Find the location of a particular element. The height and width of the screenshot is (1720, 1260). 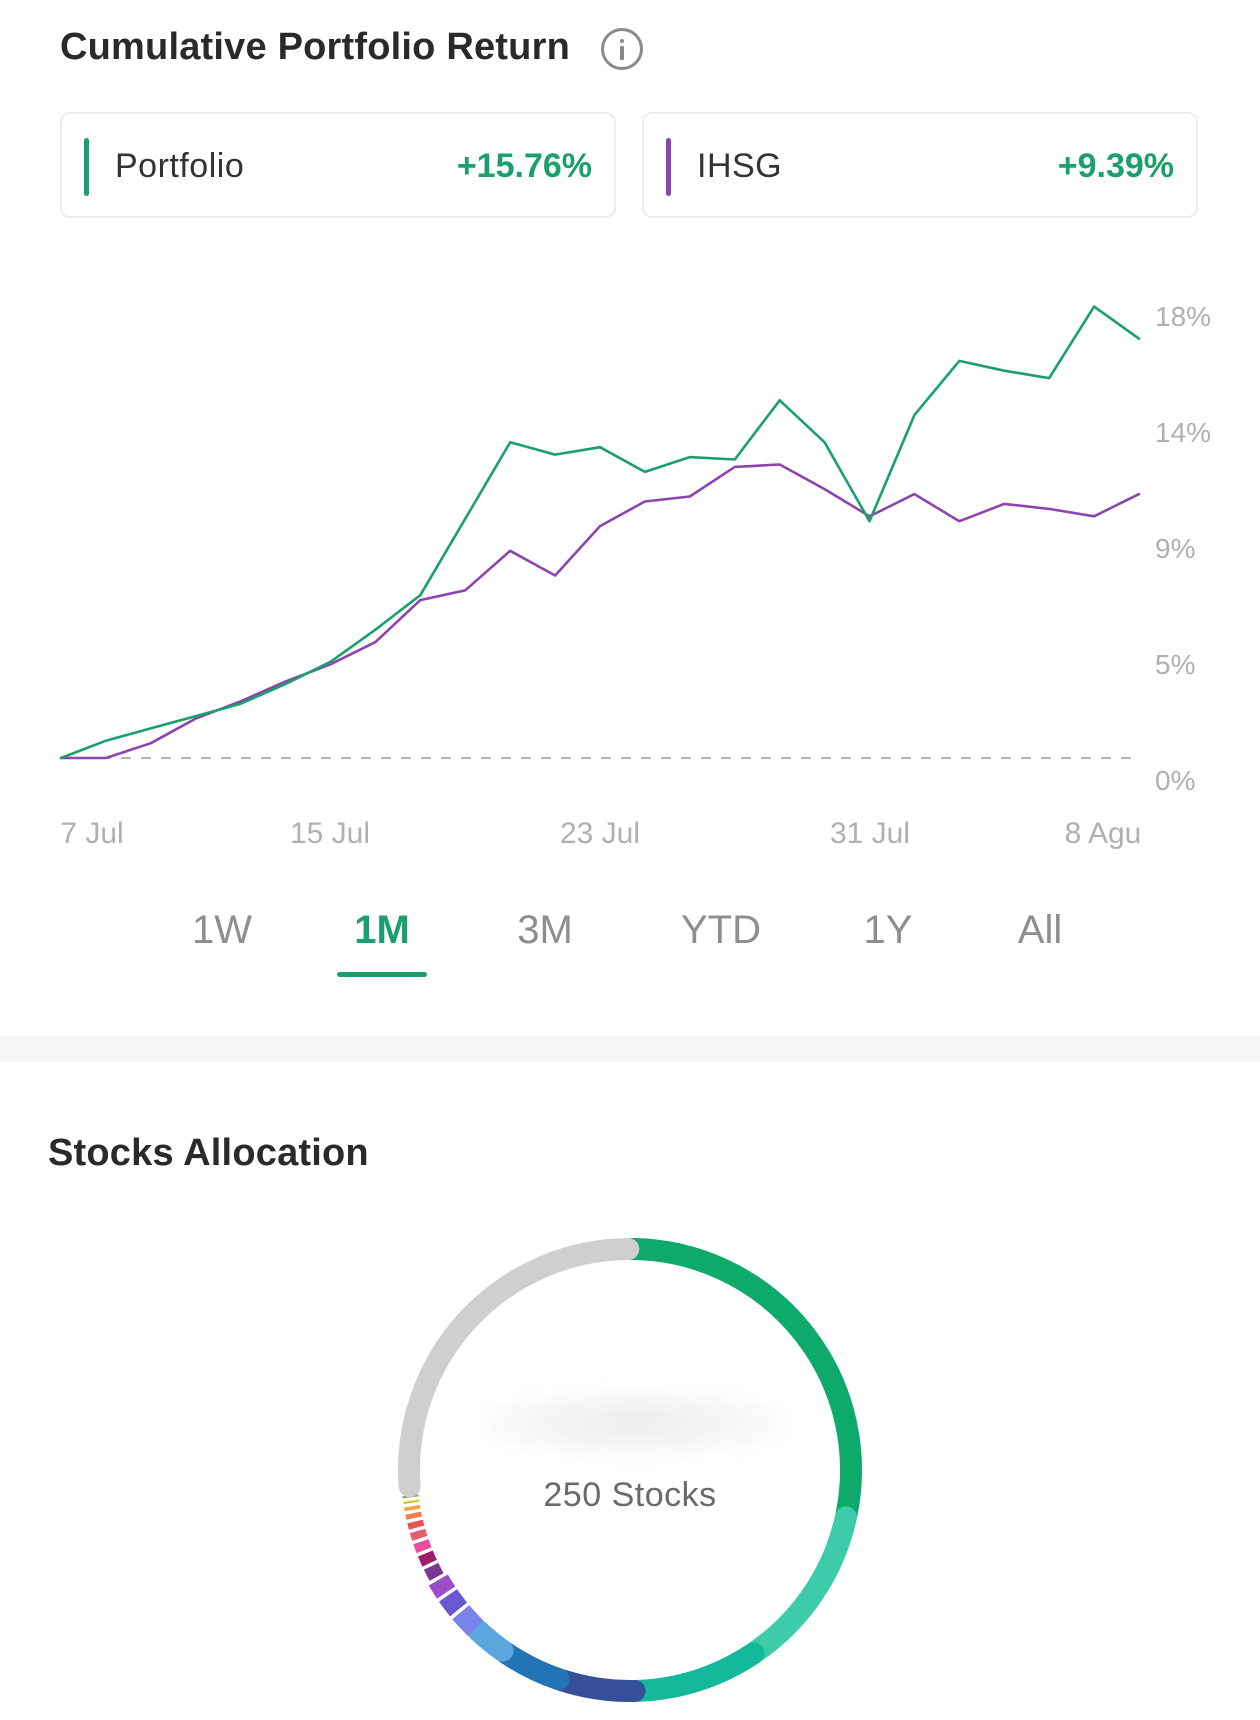

y-tick-label: 14% is located at coordinates (1183, 432).